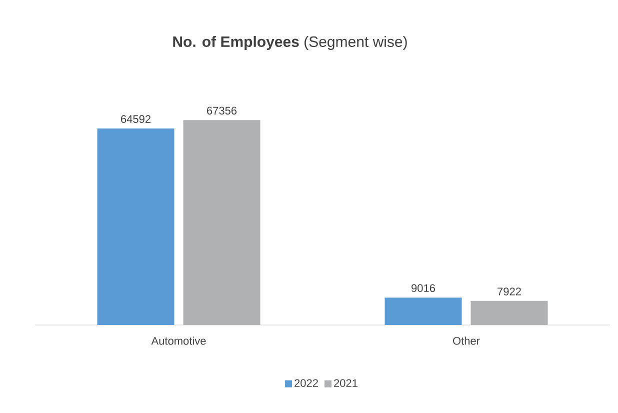 The image size is (618, 413). I want to click on data-label: 7922, so click(509, 292).